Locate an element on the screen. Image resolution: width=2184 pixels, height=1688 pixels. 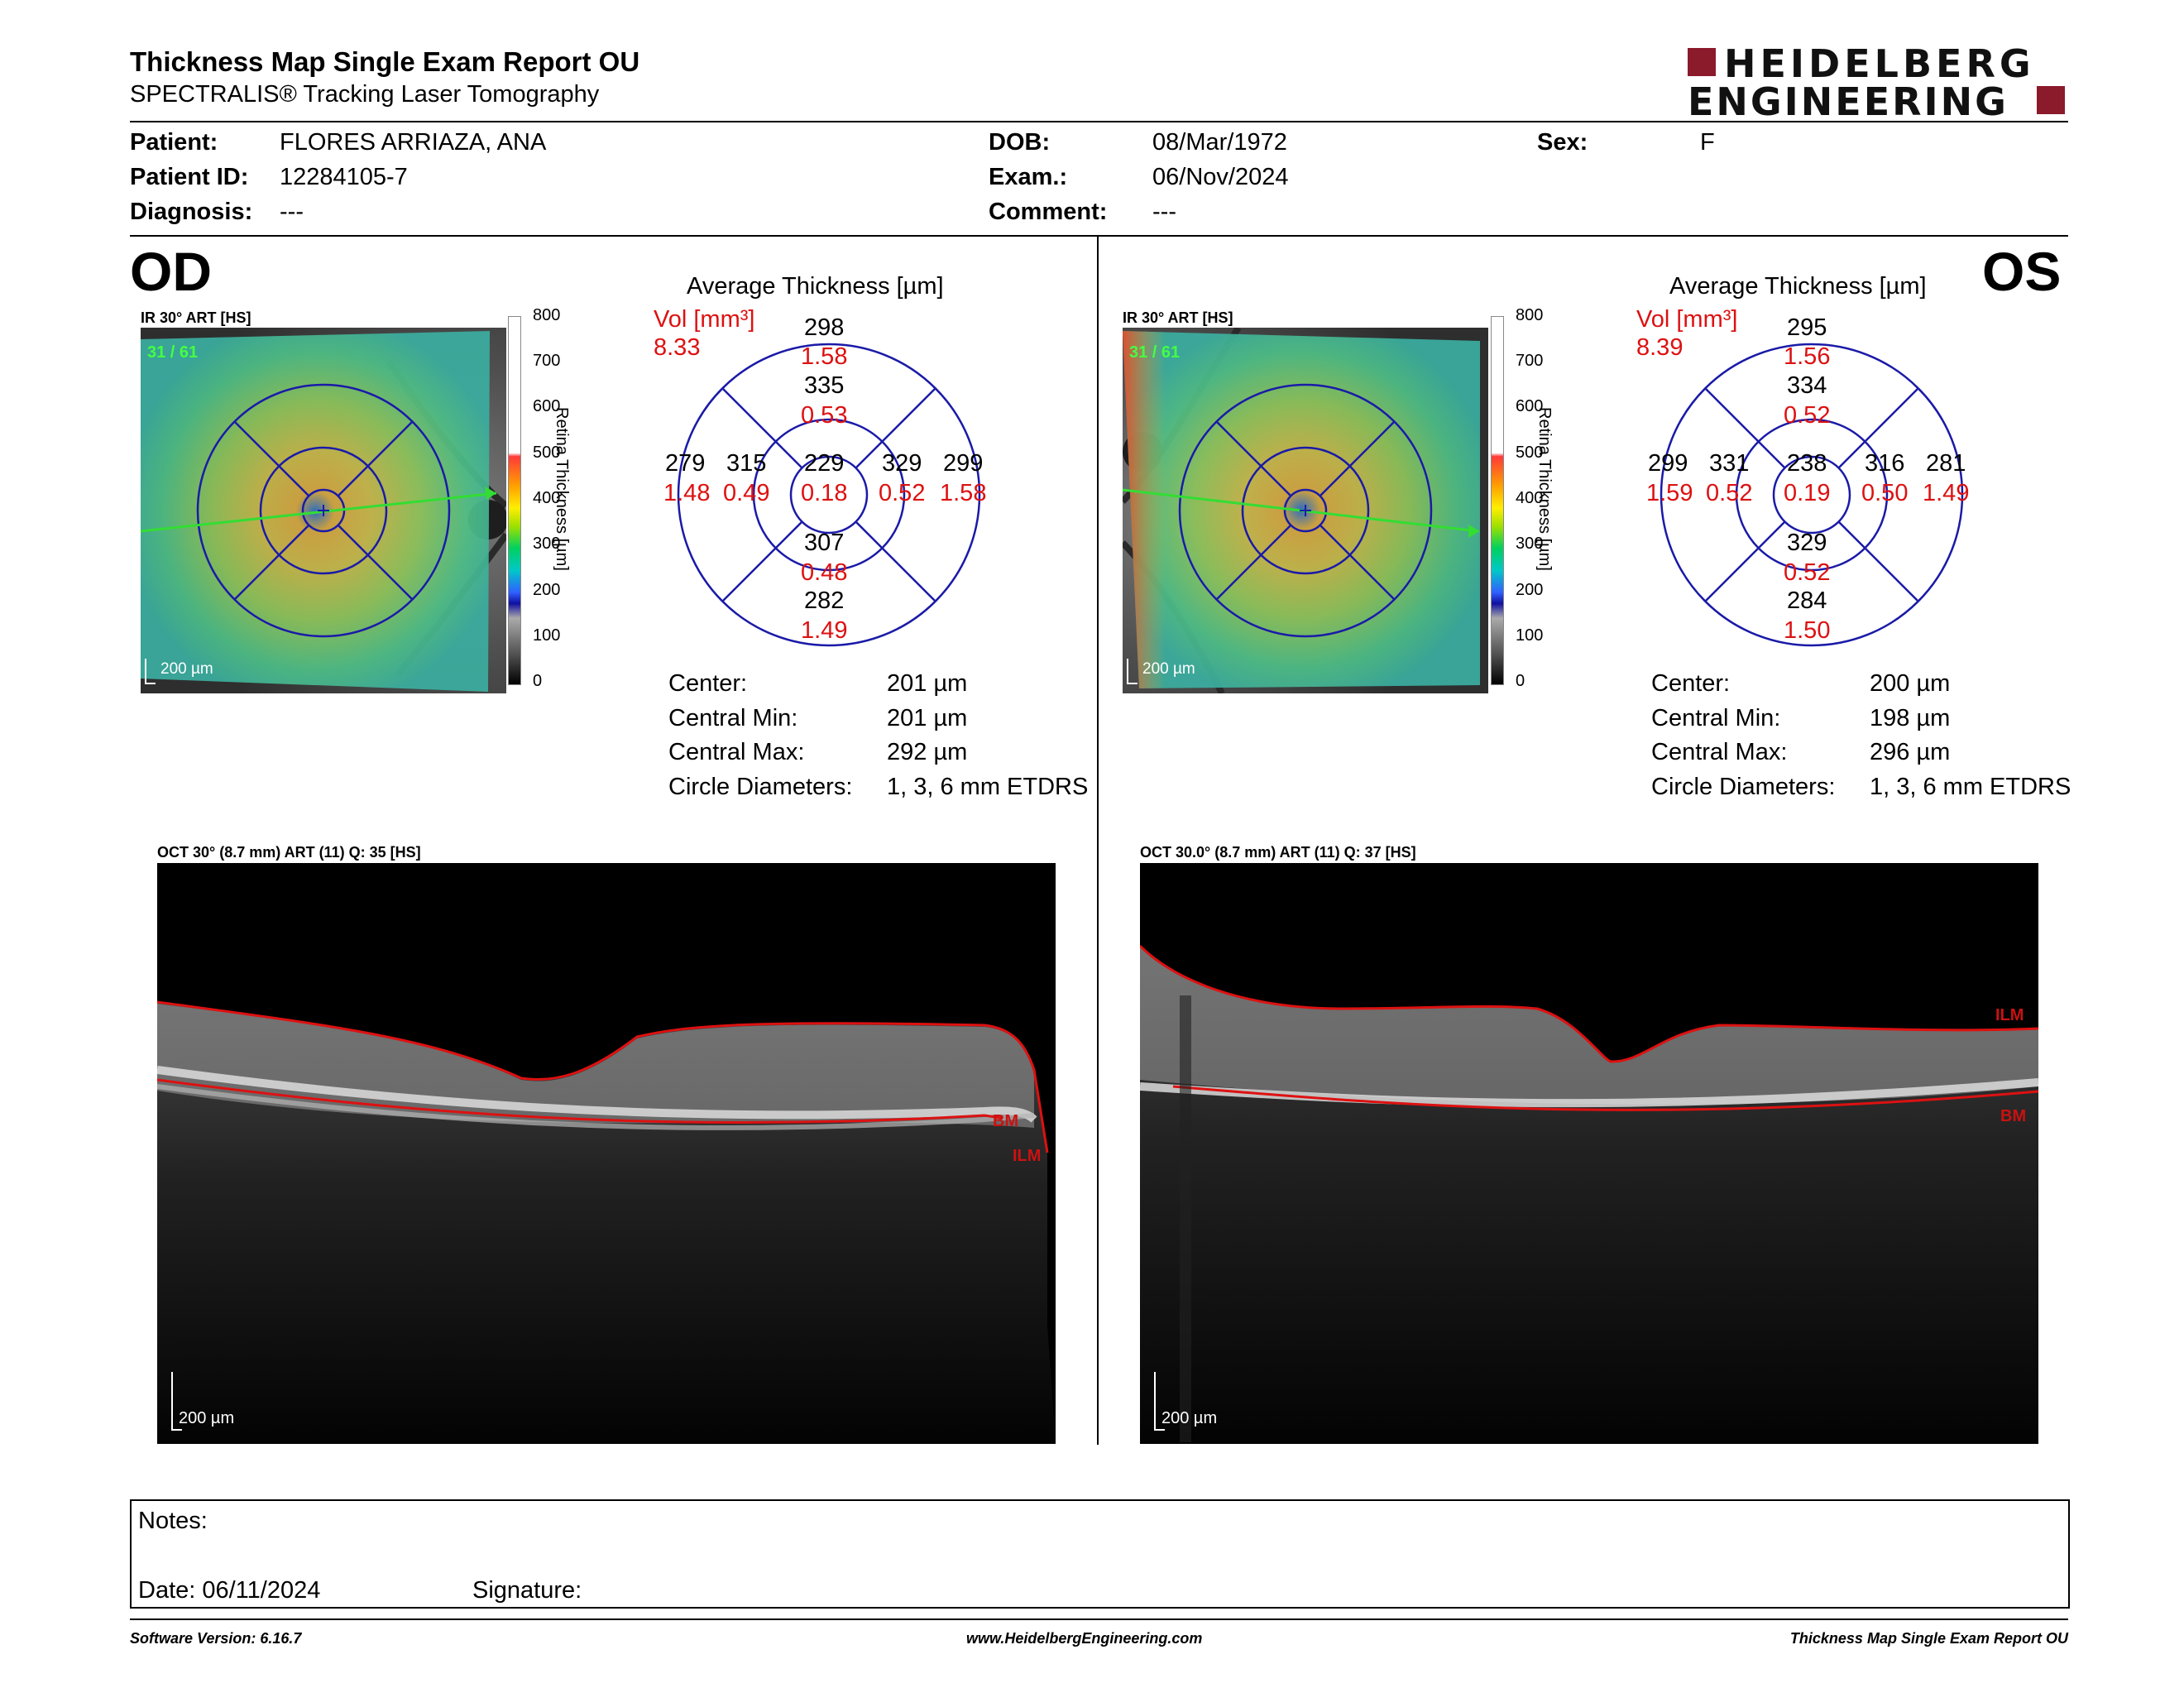
os-outer-sup-thickness: 295 is located at coordinates (1807, 327).